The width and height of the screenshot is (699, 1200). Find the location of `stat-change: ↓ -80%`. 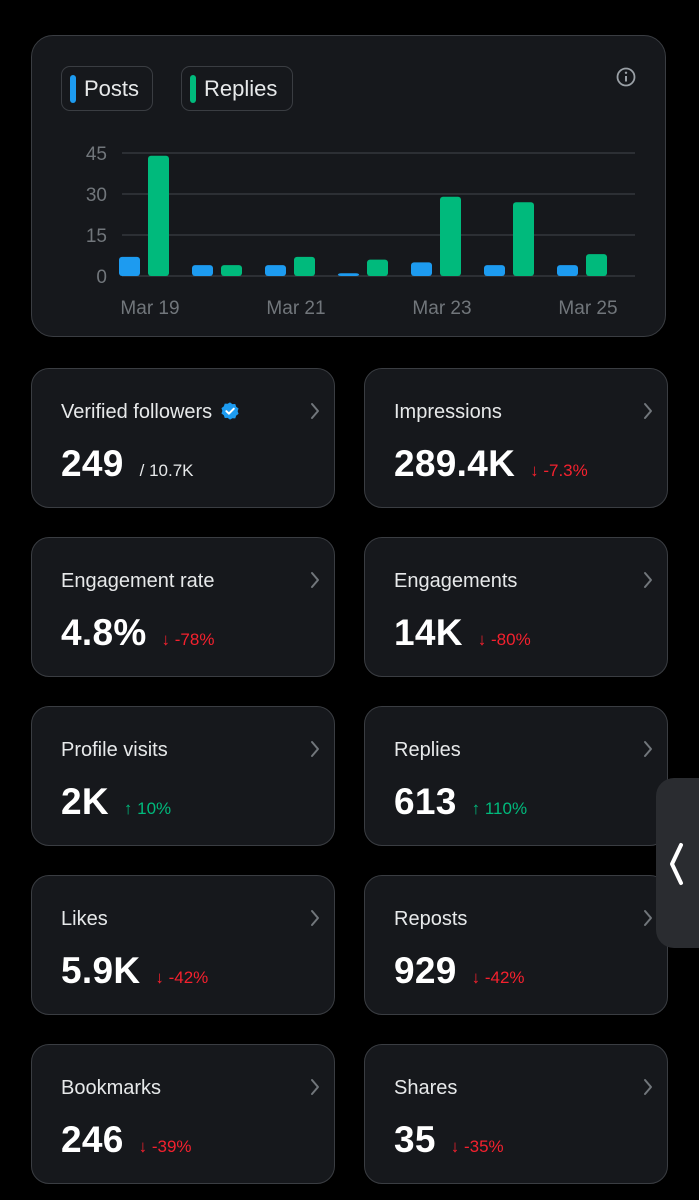

stat-change: ↓ -80% is located at coordinates (504, 639).